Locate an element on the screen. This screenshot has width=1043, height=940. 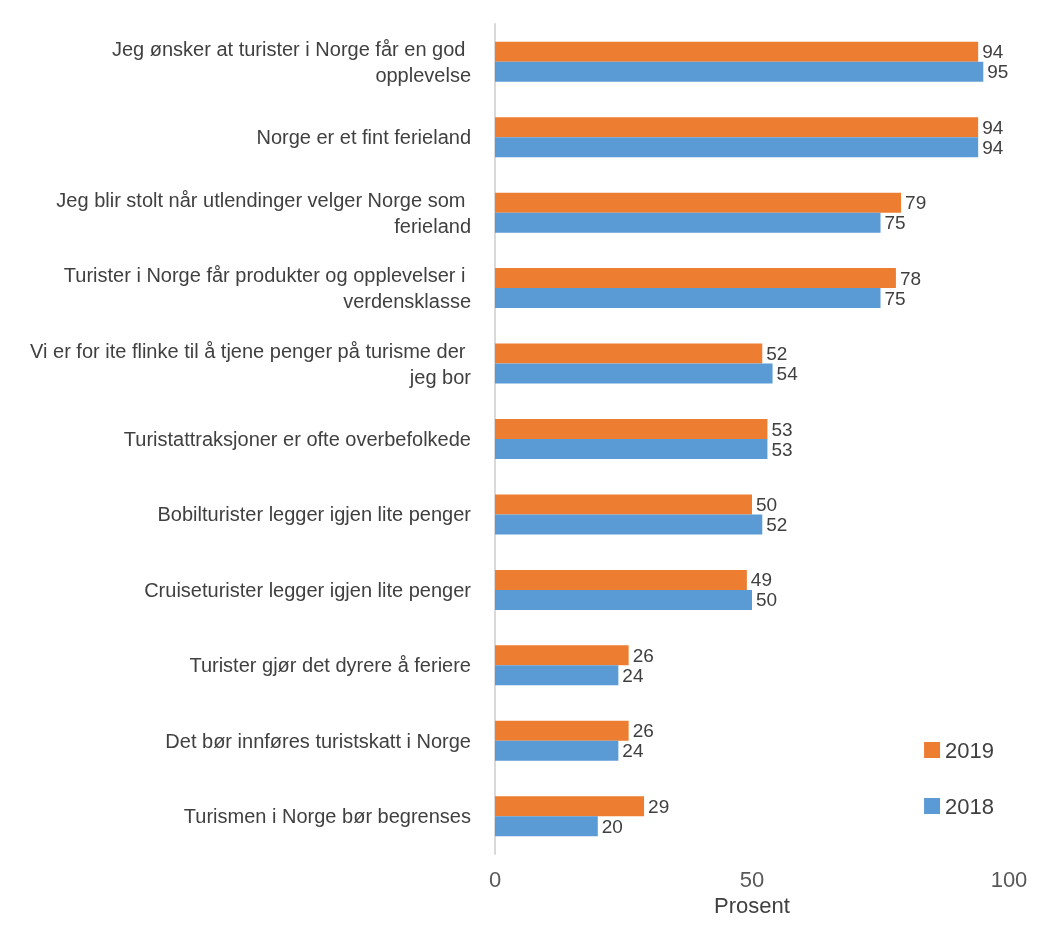
x-tick-label: 50 is located at coordinates (752, 879).